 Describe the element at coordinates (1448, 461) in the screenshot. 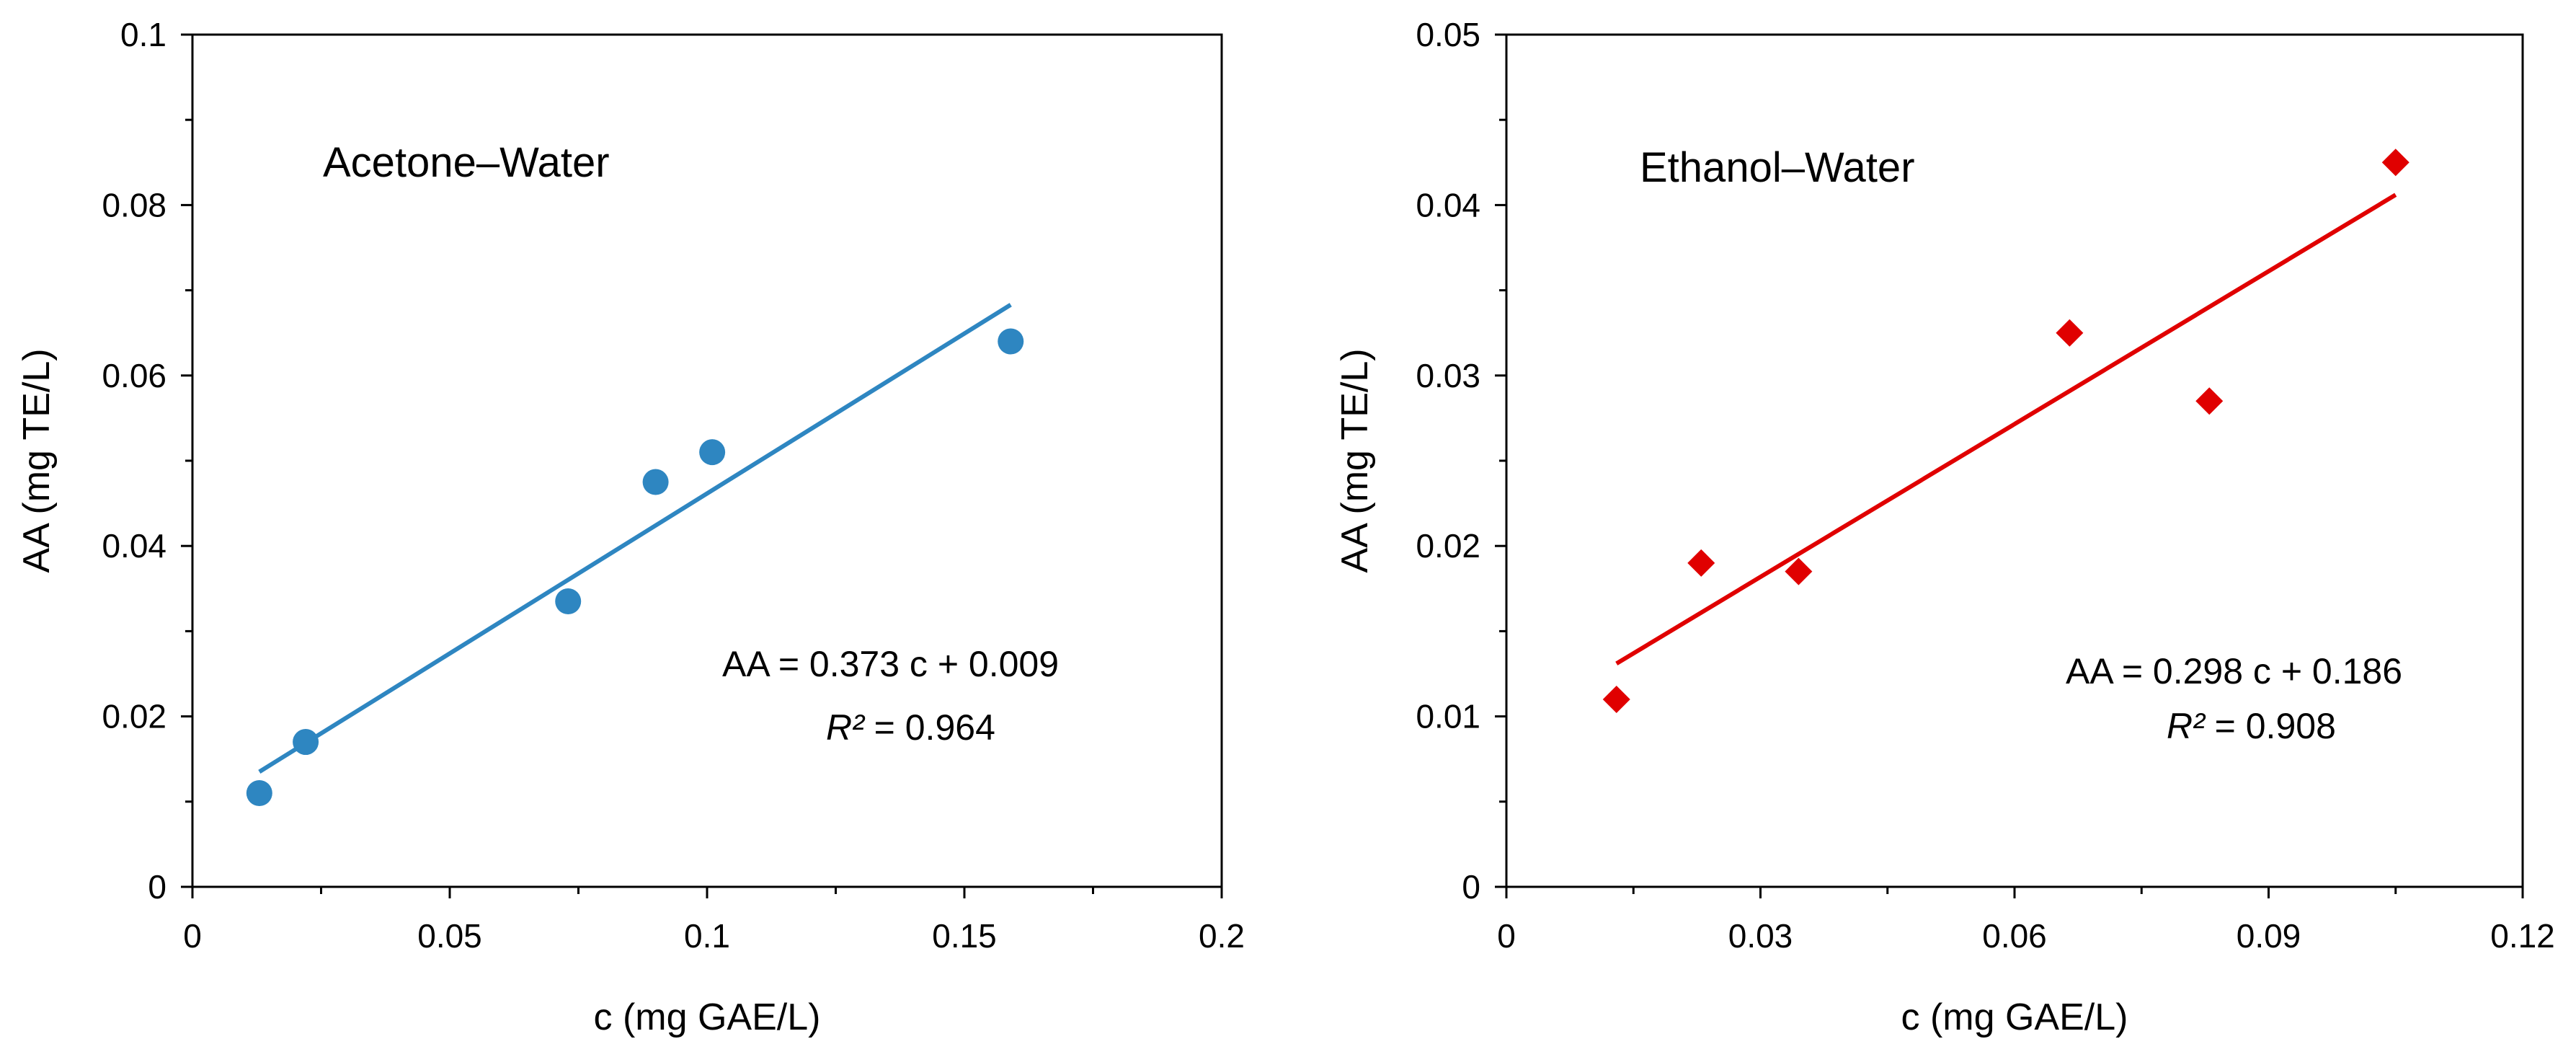

I see `y-tick-labels: 0 0.01 0.02 0.03 0.04 0.05` at that location.